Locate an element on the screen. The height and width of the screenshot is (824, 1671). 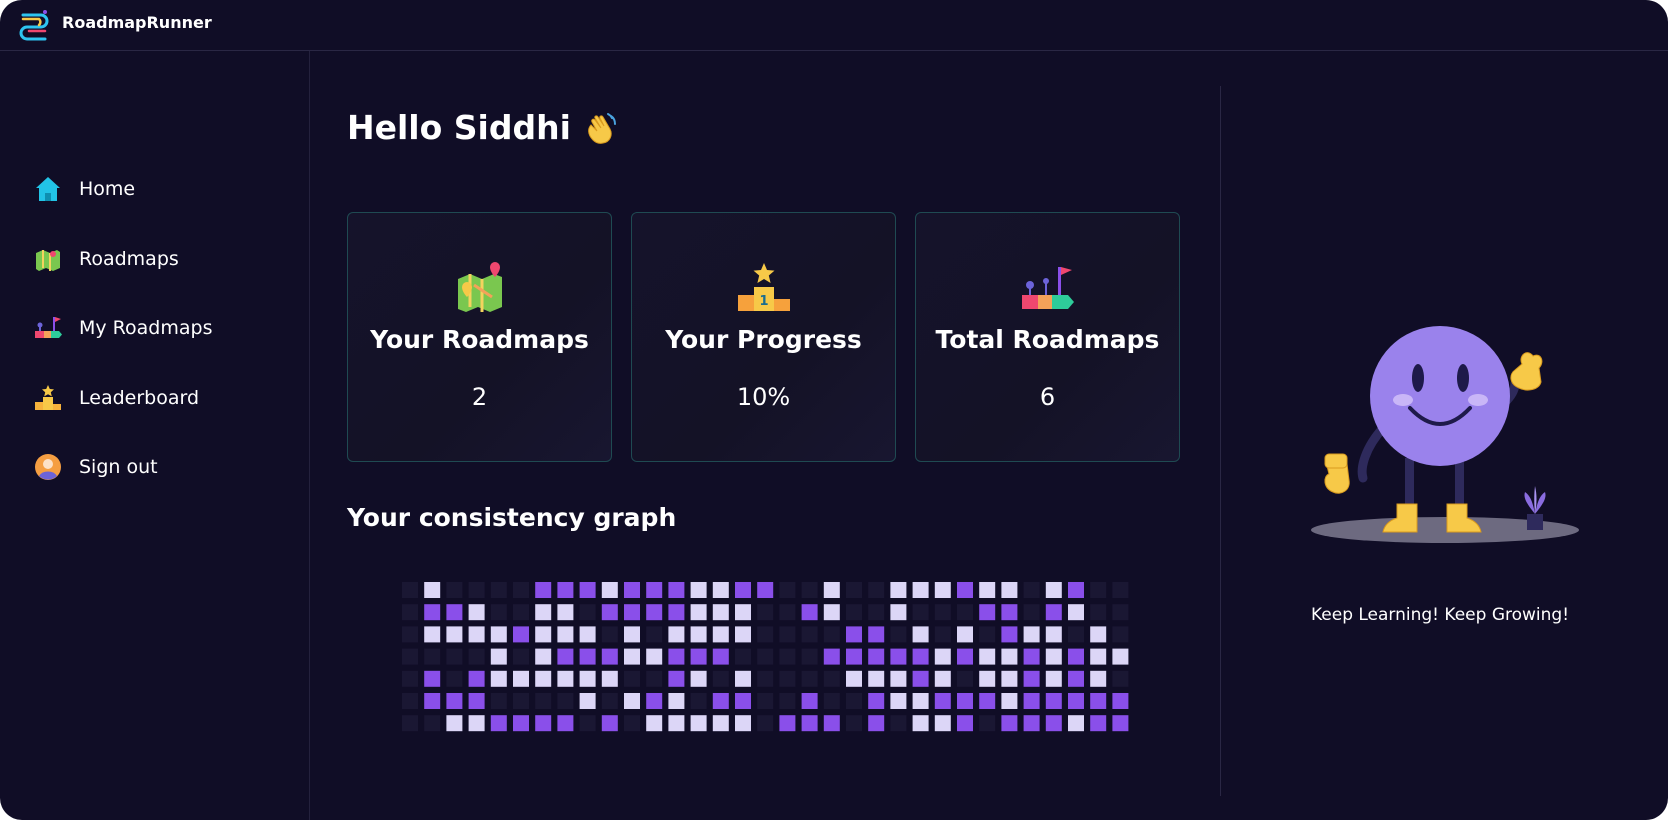
brand-name: RoadmapRunner is located at coordinates (137, 22).